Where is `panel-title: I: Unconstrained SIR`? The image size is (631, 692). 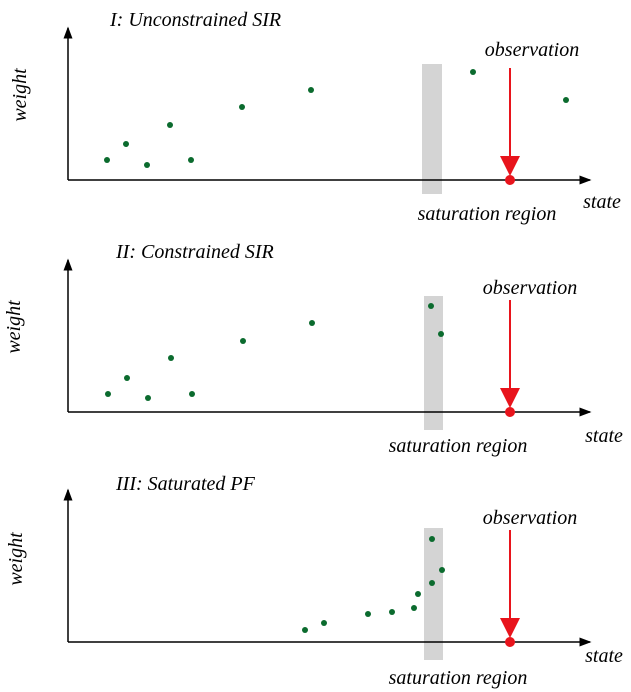 panel-title: I: Unconstrained SIR is located at coordinates (195, 20).